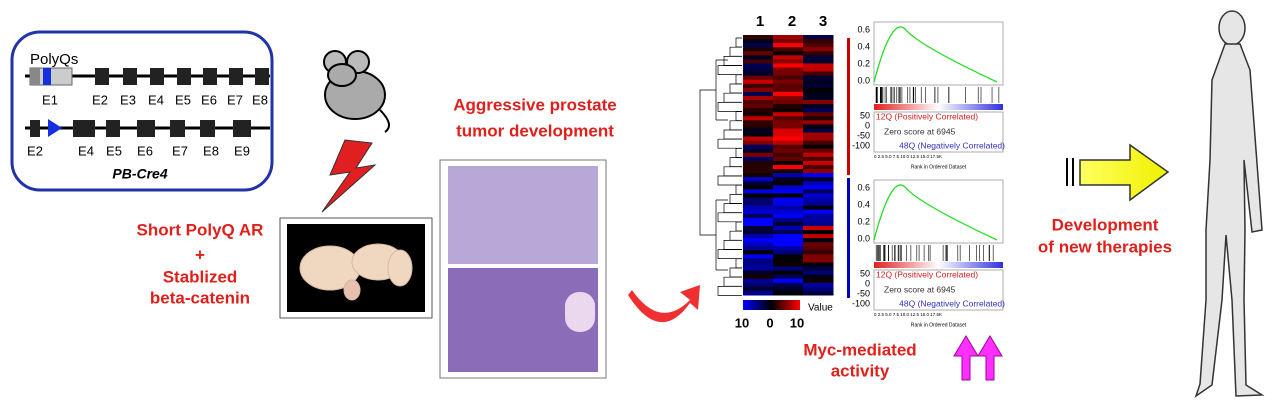  I want to click on histology, so click(523, 215).